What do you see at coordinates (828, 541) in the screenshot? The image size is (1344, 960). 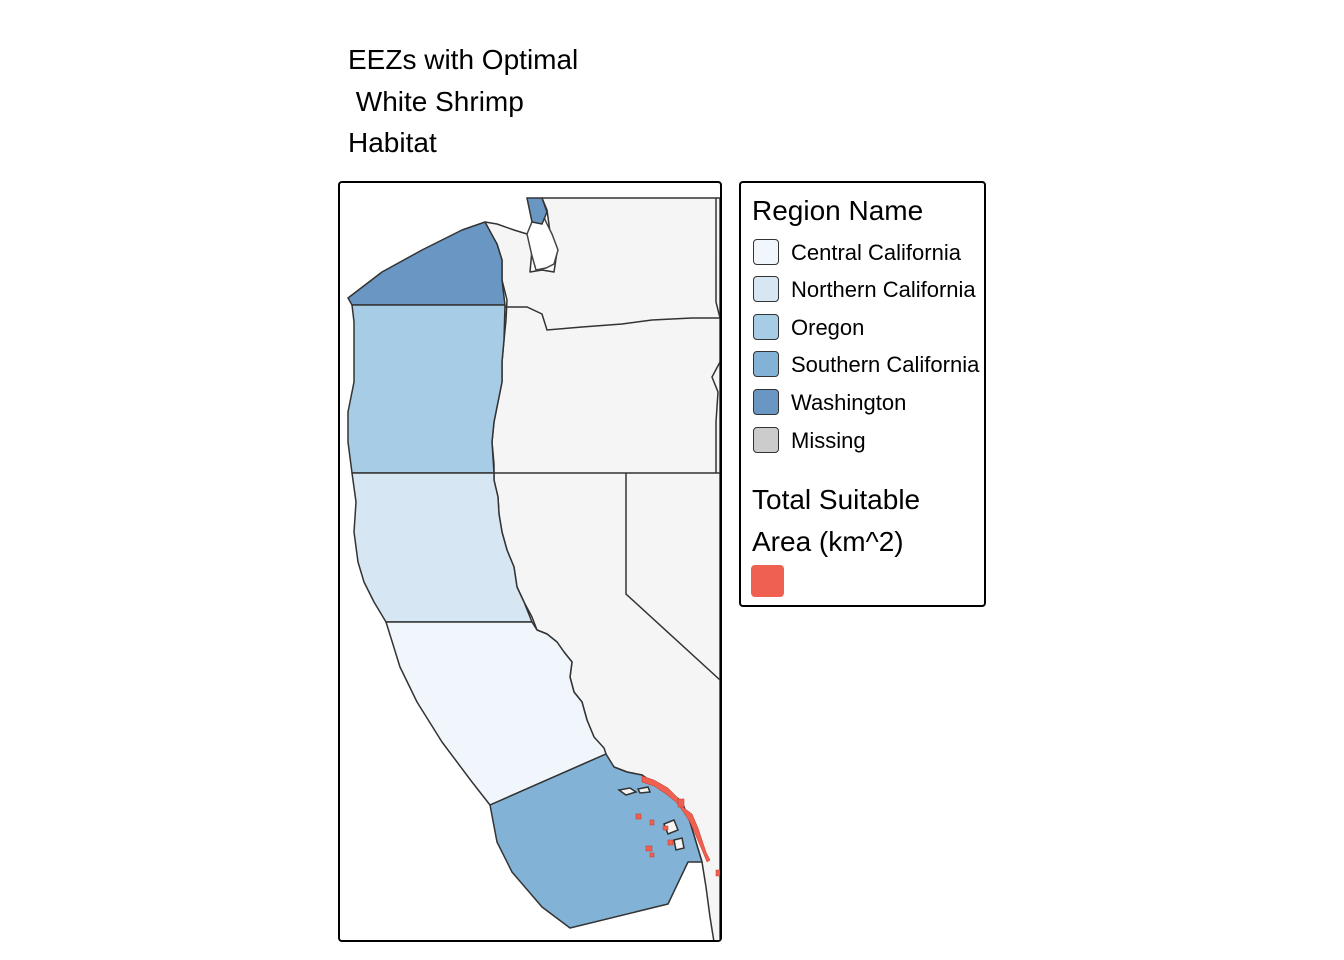 I see `legend-heading-area-units: Area (km^2)` at bounding box center [828, 541].